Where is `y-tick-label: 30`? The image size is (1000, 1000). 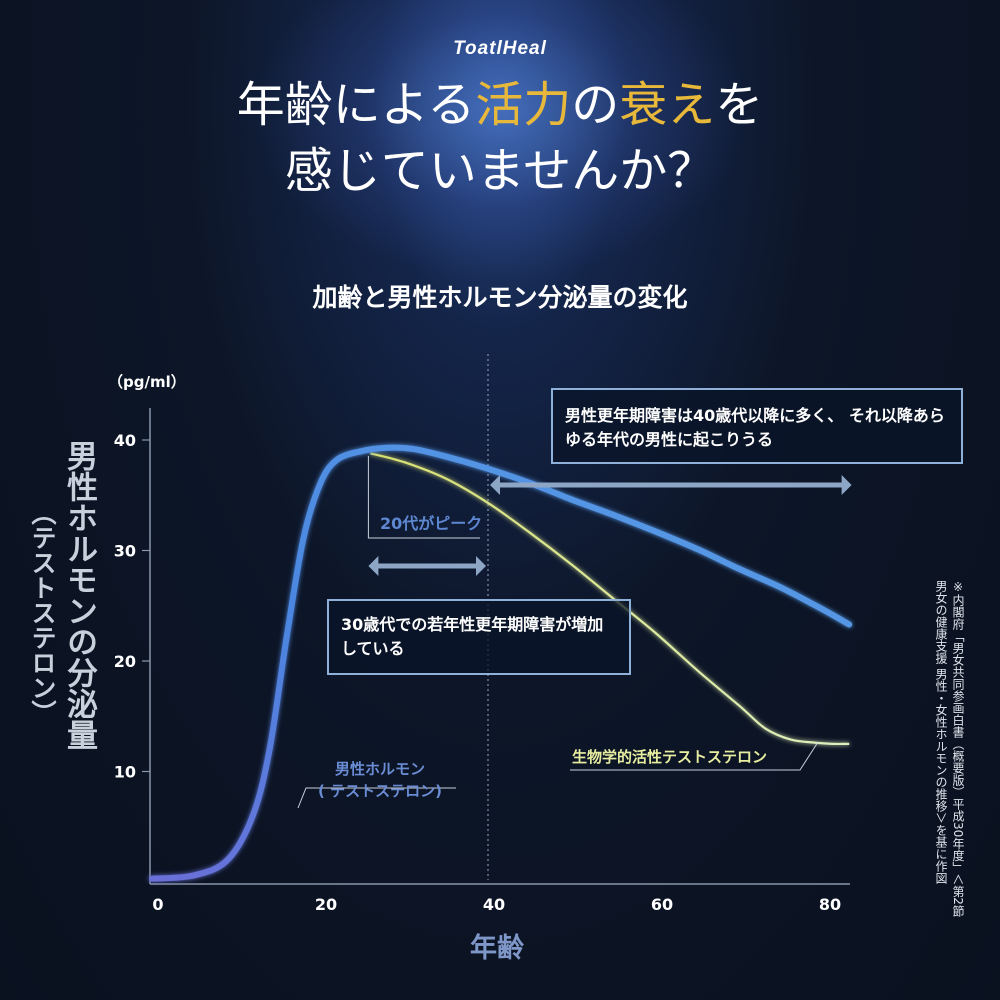 y-tick-label: 30 is located at coordinates (125, 551).